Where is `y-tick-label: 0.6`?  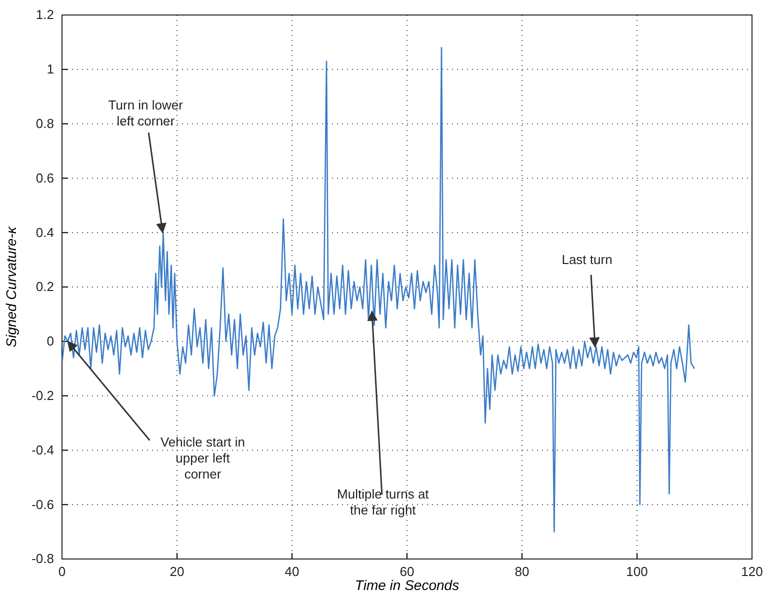 y-tick-label: 0.6 is located at coordinates (45, 178).